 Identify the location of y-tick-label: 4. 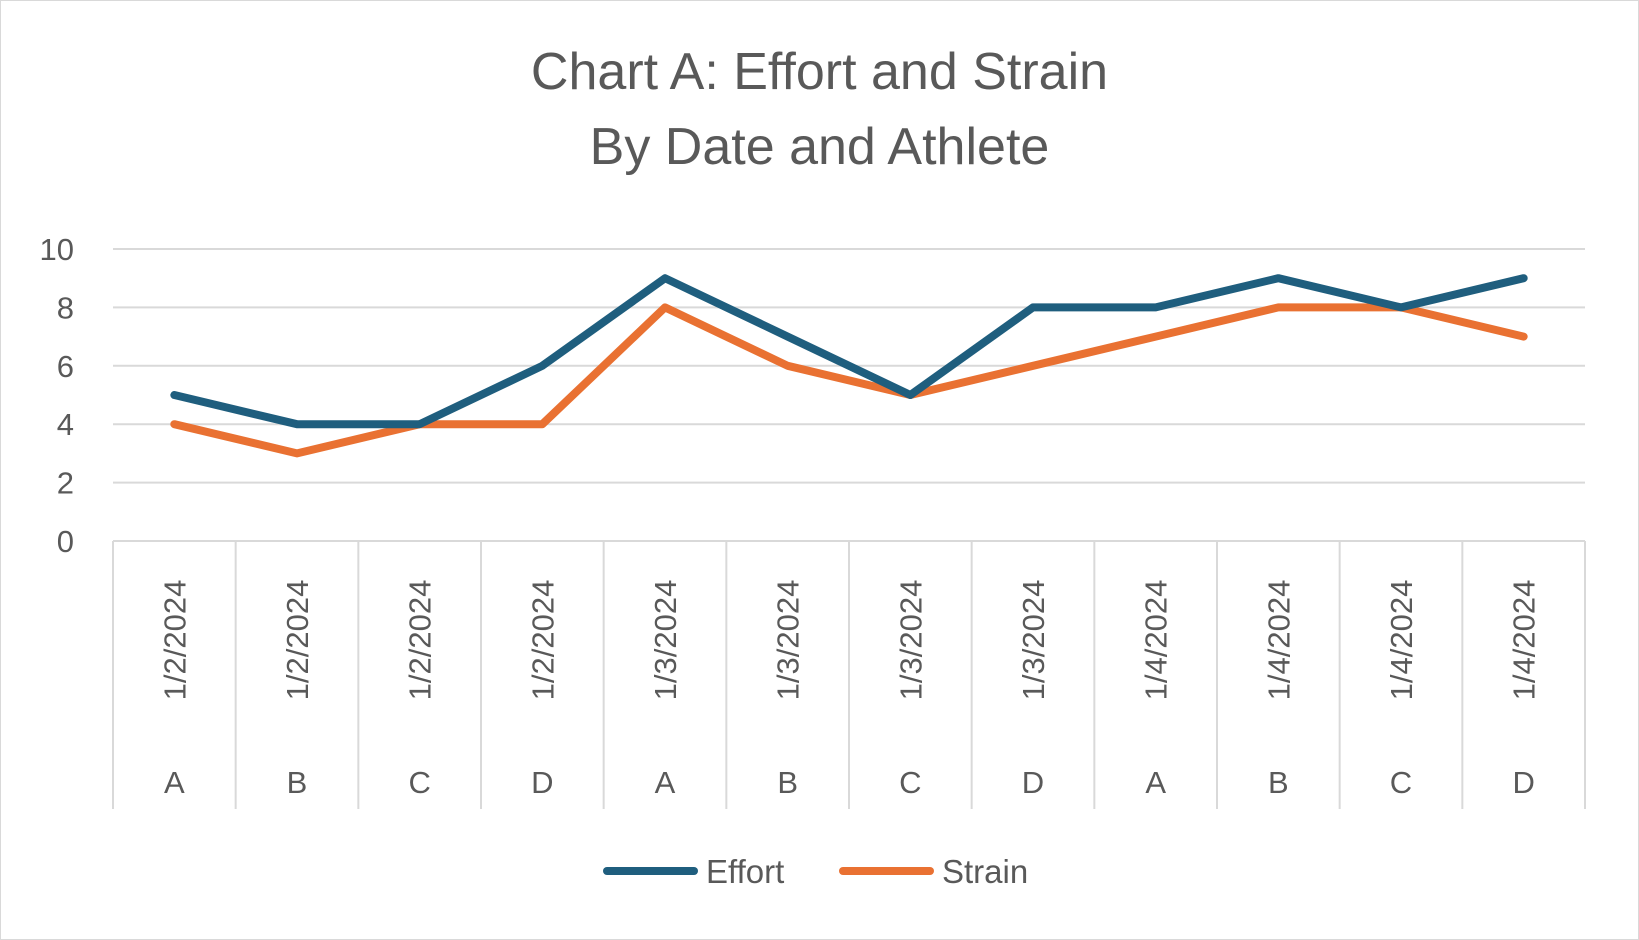
(65, 424).